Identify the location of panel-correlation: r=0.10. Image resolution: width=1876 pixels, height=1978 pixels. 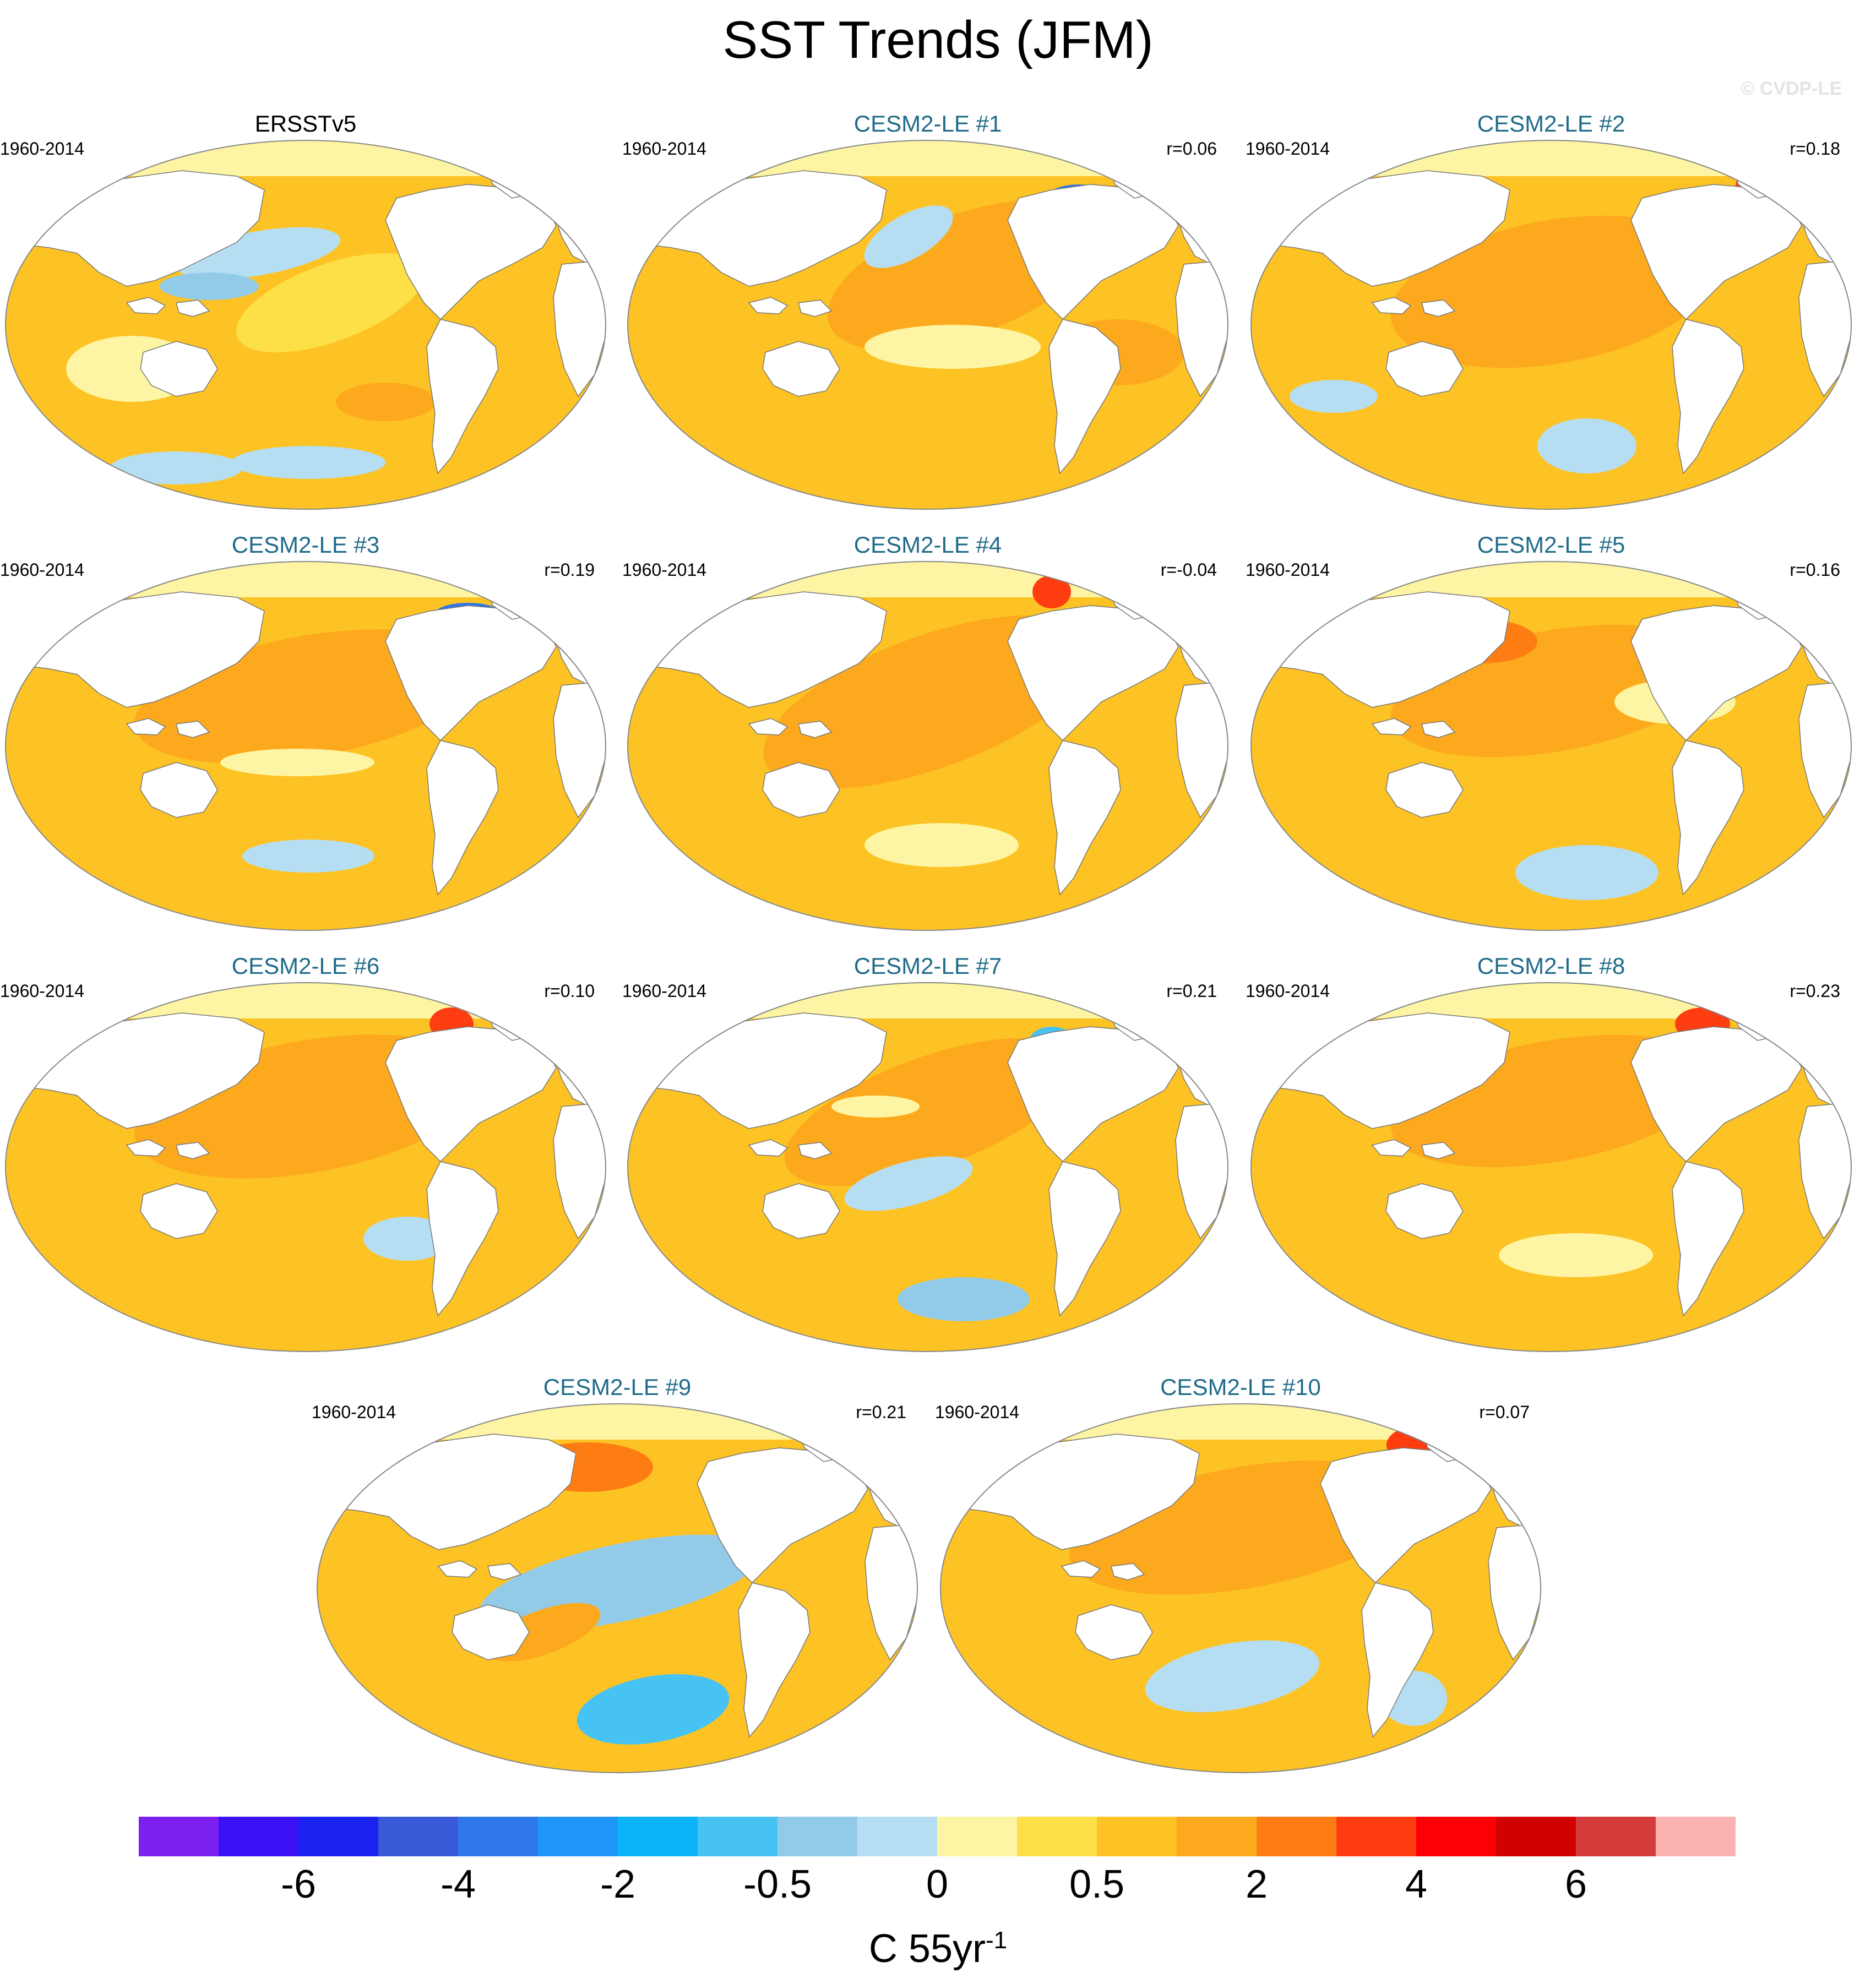
(569, 991).